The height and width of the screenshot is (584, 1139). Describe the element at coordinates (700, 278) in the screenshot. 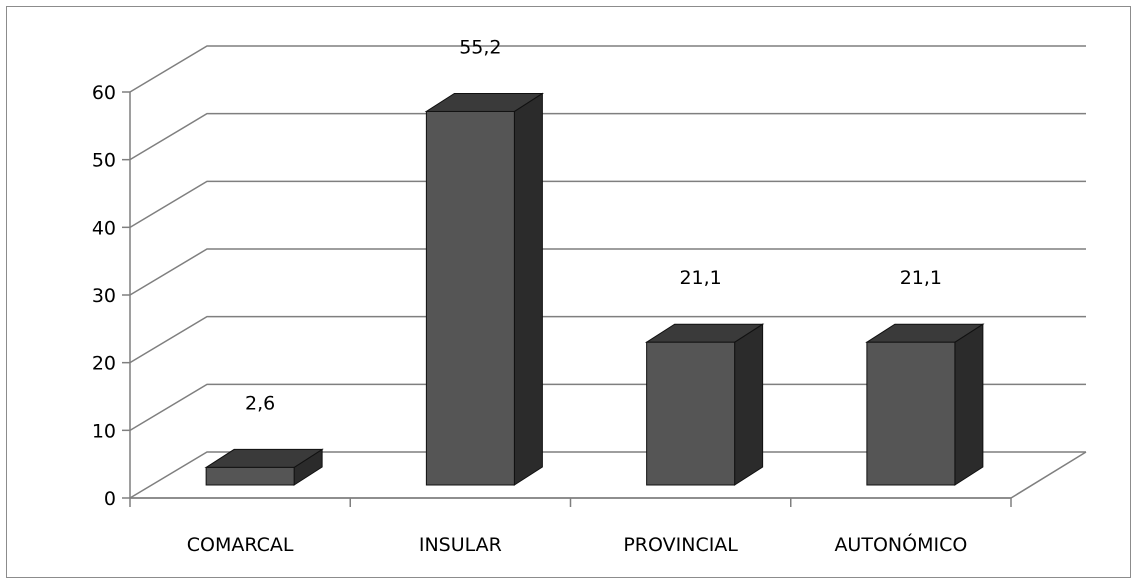

I see `data-label-2: 21,1` at that location.